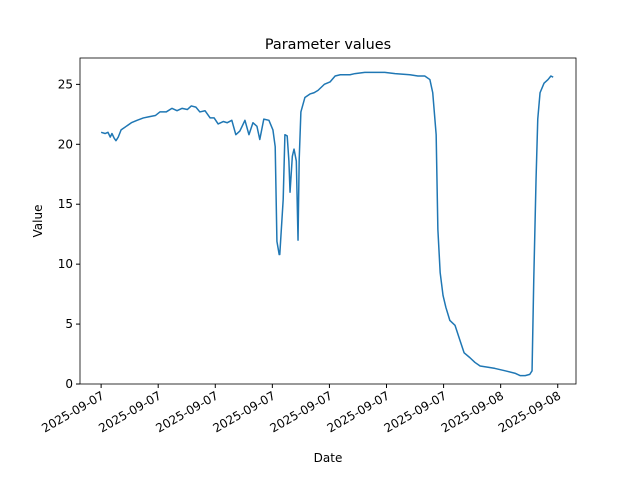 The width and height of the screenshot is (640, 480). Describe the element at coordinates (65, 204) in the screenshot. I see `y-tick-label: 15` at that location.